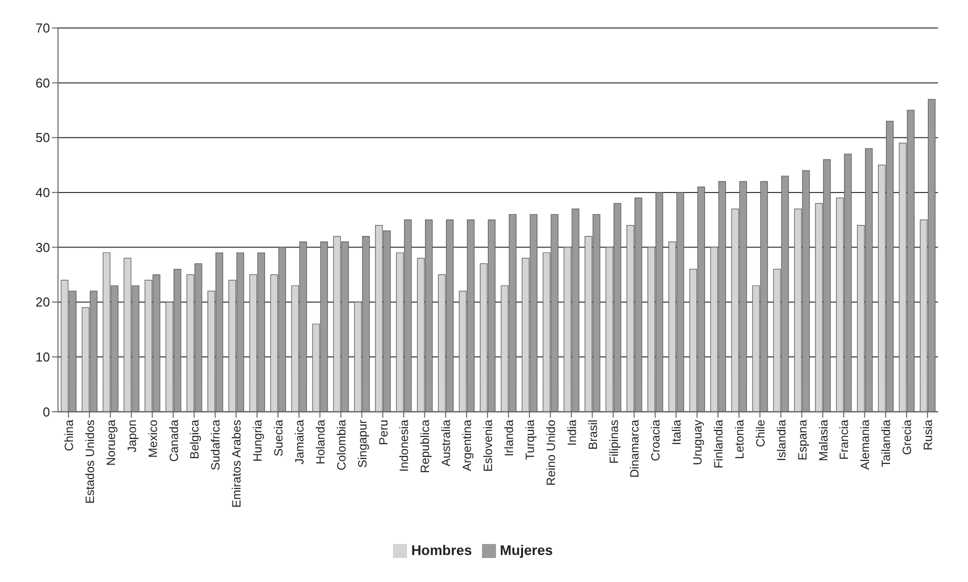 Image resolution: width=968 pixels, height=582 pixels. What do you see at coordinates (257, 440) in the screenshot?
I see `x-tick-label: Hungria` at bounding box center [257, 440].